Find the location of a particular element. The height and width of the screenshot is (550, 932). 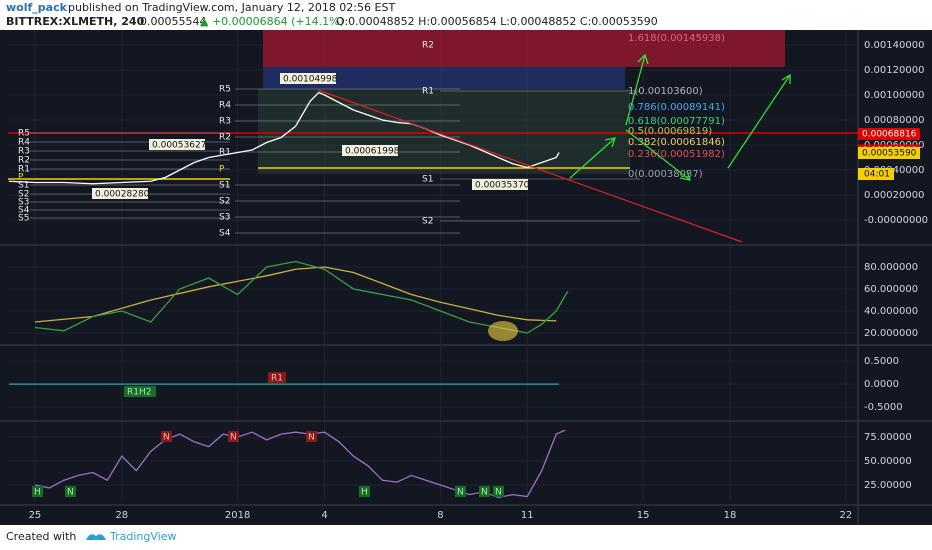

symbol: BITTREX:XLMETH, 240 is located at coordinates (75, 21).